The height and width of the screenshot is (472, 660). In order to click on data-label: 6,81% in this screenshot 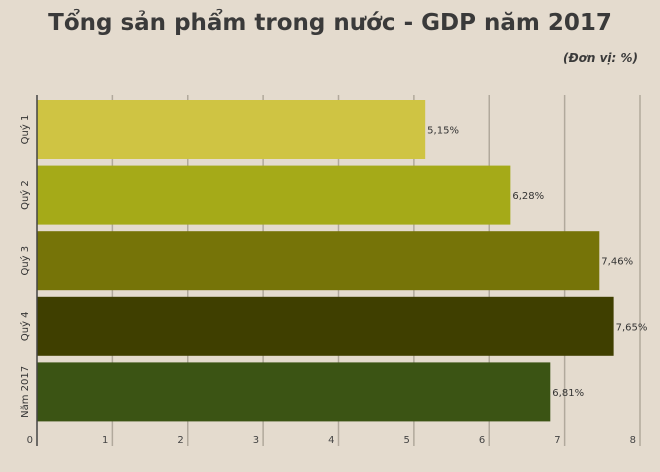, I will do `click(568, 393)`.